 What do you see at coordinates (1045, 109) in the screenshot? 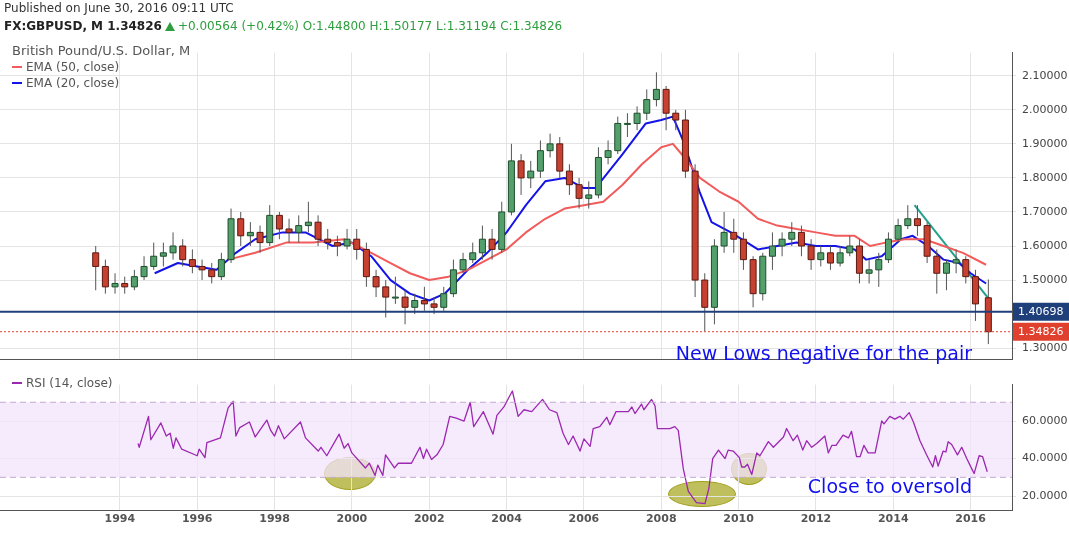
I see `y-tick-label: 2.00000` at bounding box center [1045, 109].